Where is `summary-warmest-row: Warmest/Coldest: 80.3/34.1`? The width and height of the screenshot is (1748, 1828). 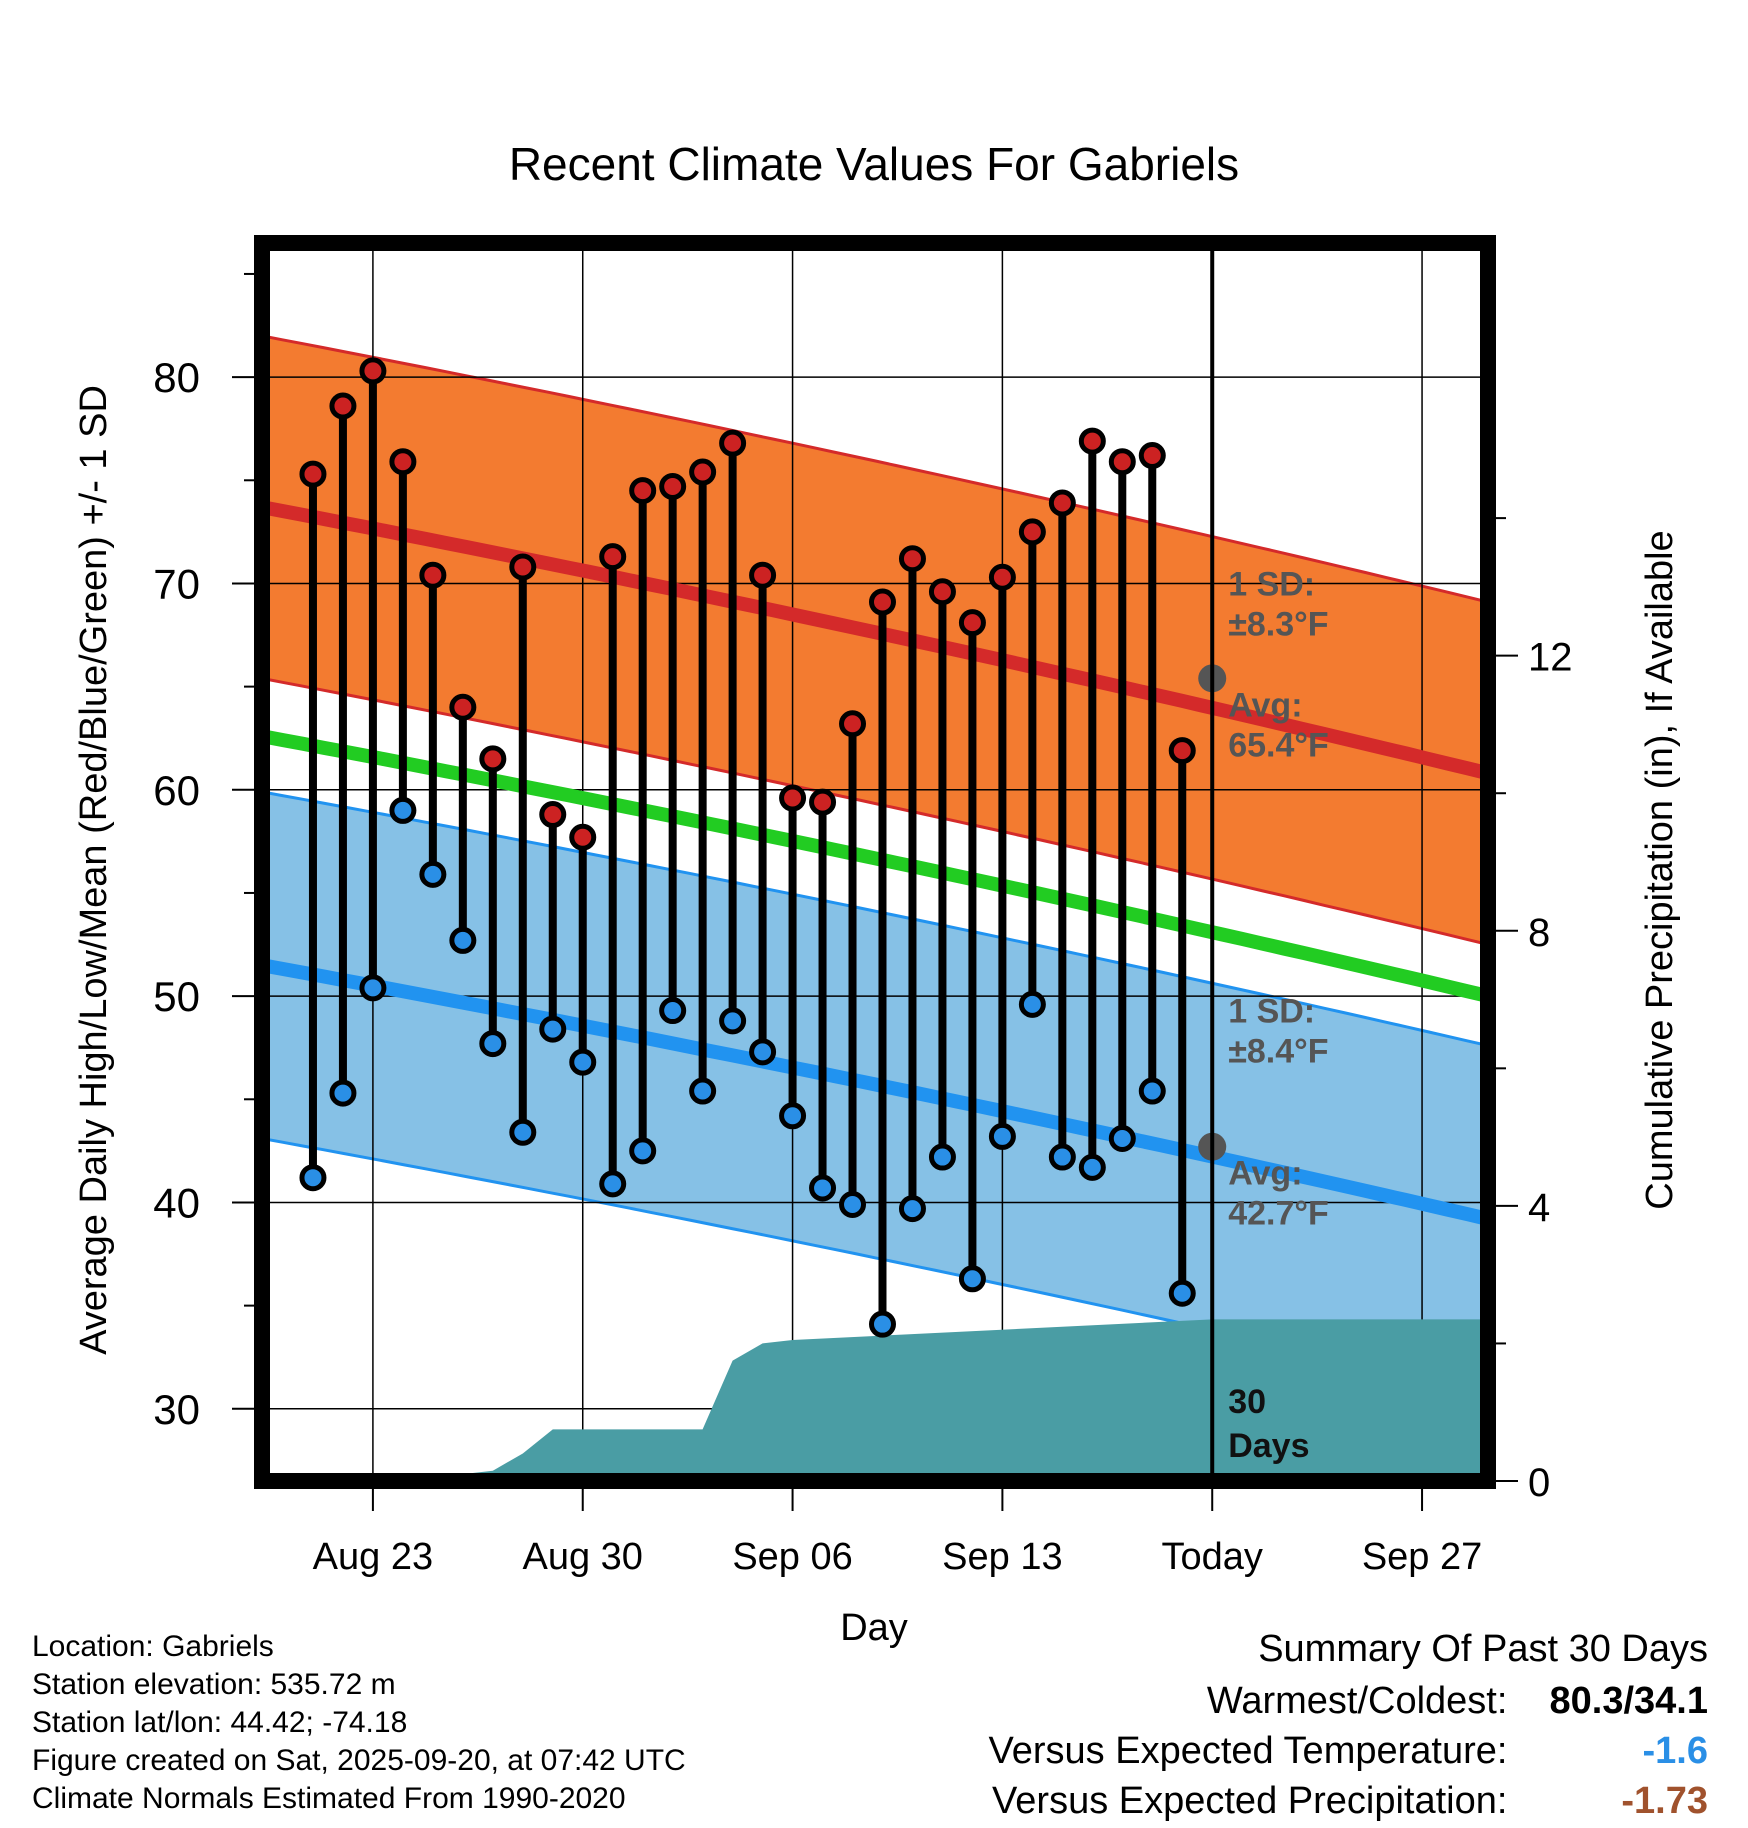
summary-warmest-row: Warmest/Coldest: 80.3/34.1 is located at coordinates (1457, 1701).